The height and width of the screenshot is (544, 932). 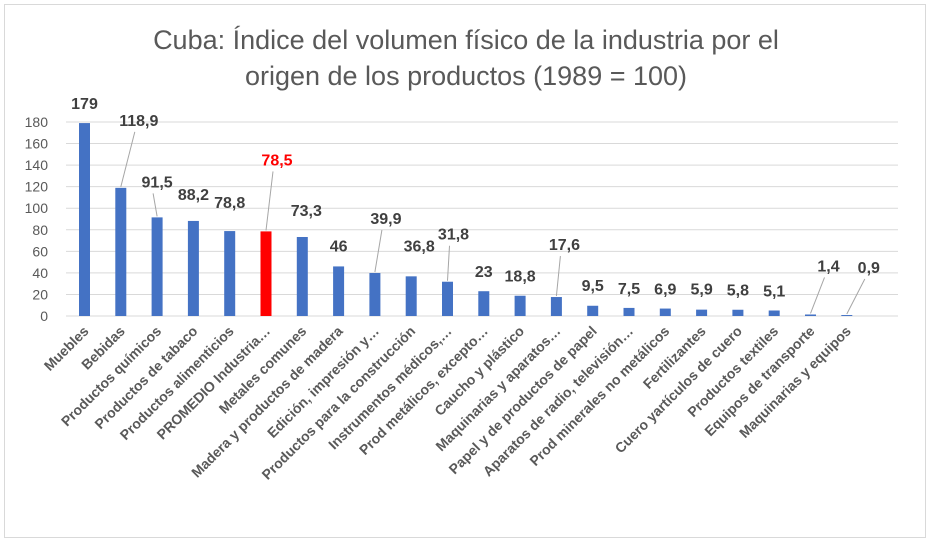 What do you see at coordinates (37, 122) in the screenshot?
I see `y-tick-label: 180` at bounding box center [37, 122].